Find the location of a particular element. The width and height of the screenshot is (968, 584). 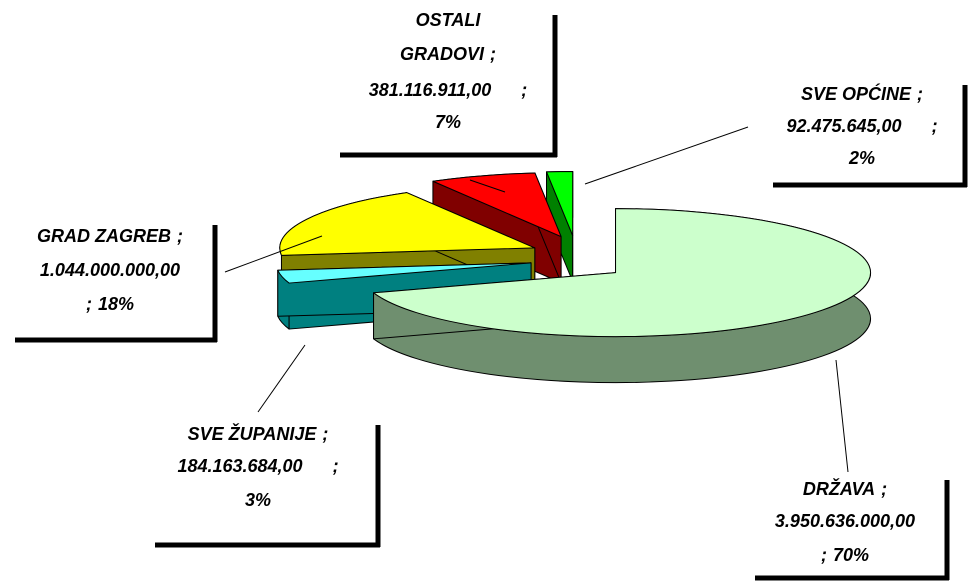

label-part: 3.950.636.000,00 is located at coordinates (845, 521).